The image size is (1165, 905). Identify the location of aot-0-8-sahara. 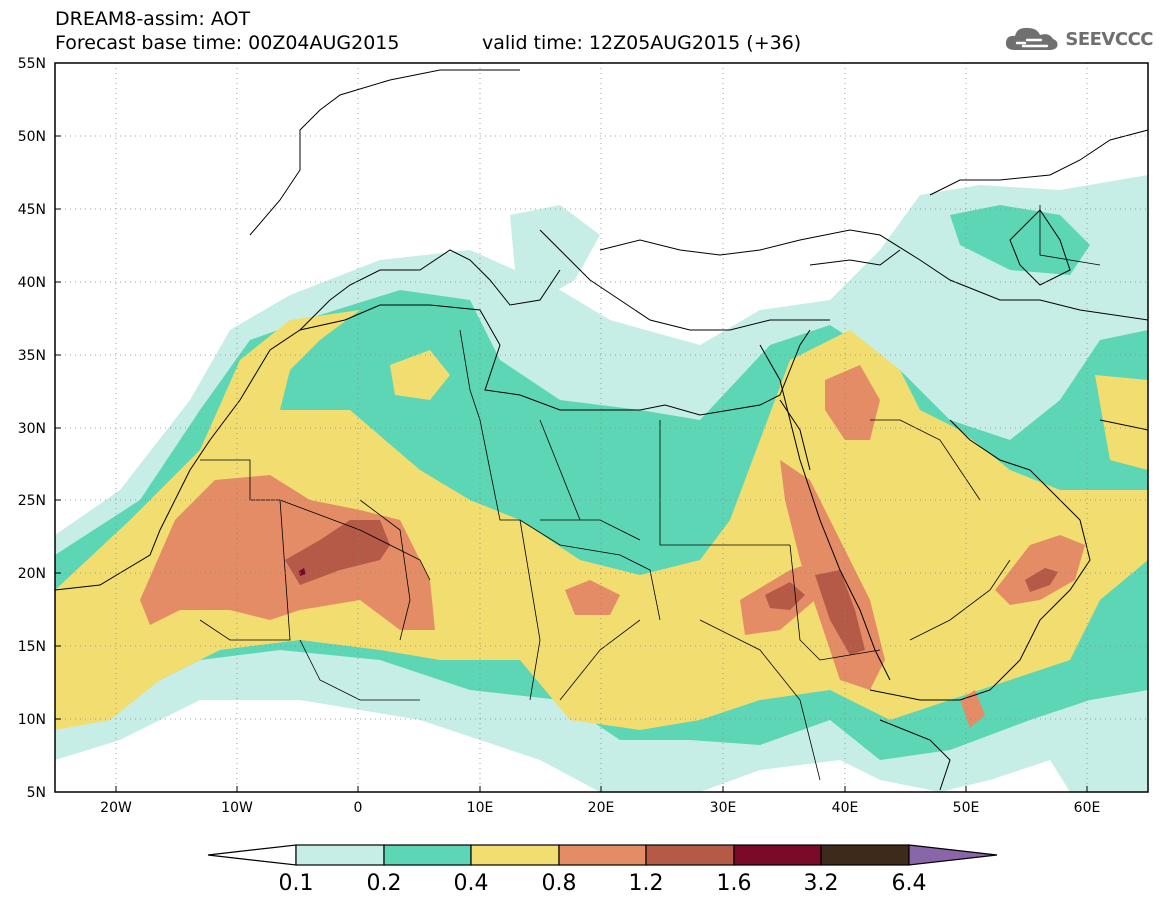
(287, 552).